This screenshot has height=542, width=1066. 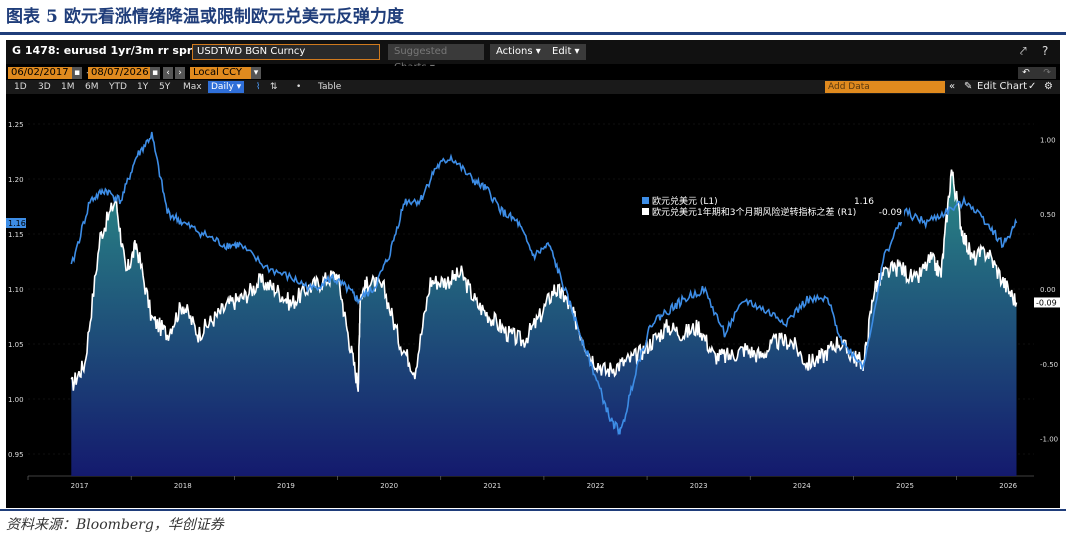 I want to click on double-chevron-left-icon: «, so click(x=952, y=86).